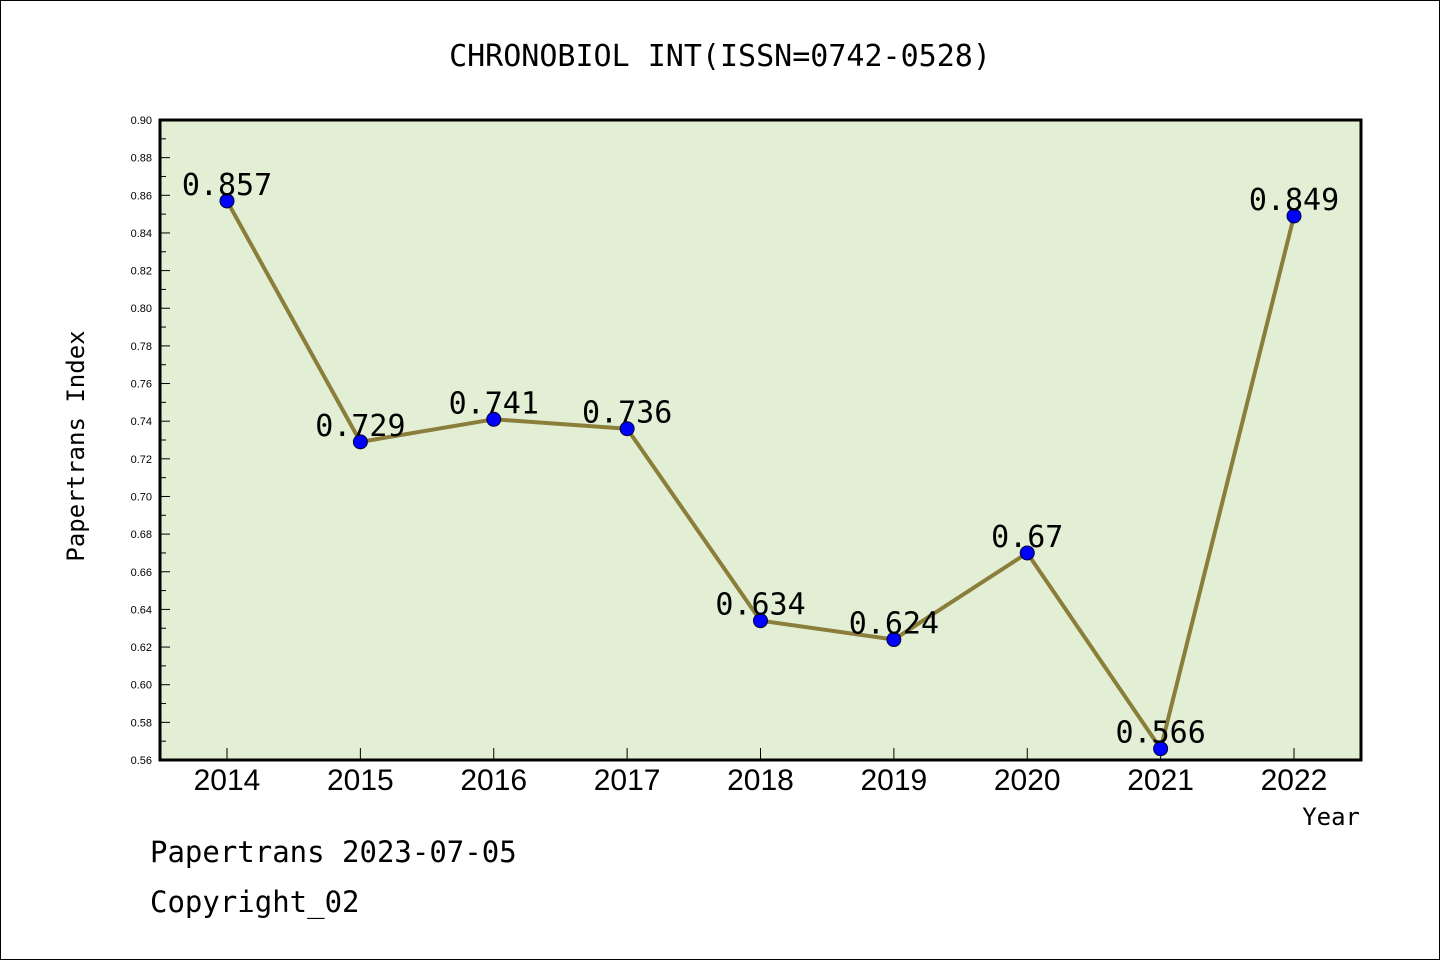  I want to click on footer-date: Papertrans 2023-07-05, so click(333, 852).